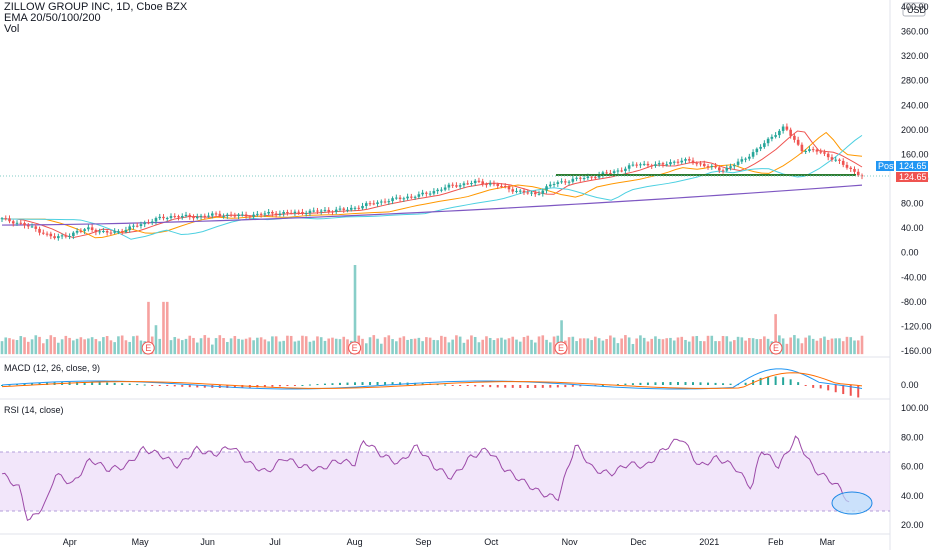 This screenshot has width=932, height=550. I want to click on rsi-axis-ticks: 100.00 80.00 60.00 40.00 20.00, so click(915, 466).